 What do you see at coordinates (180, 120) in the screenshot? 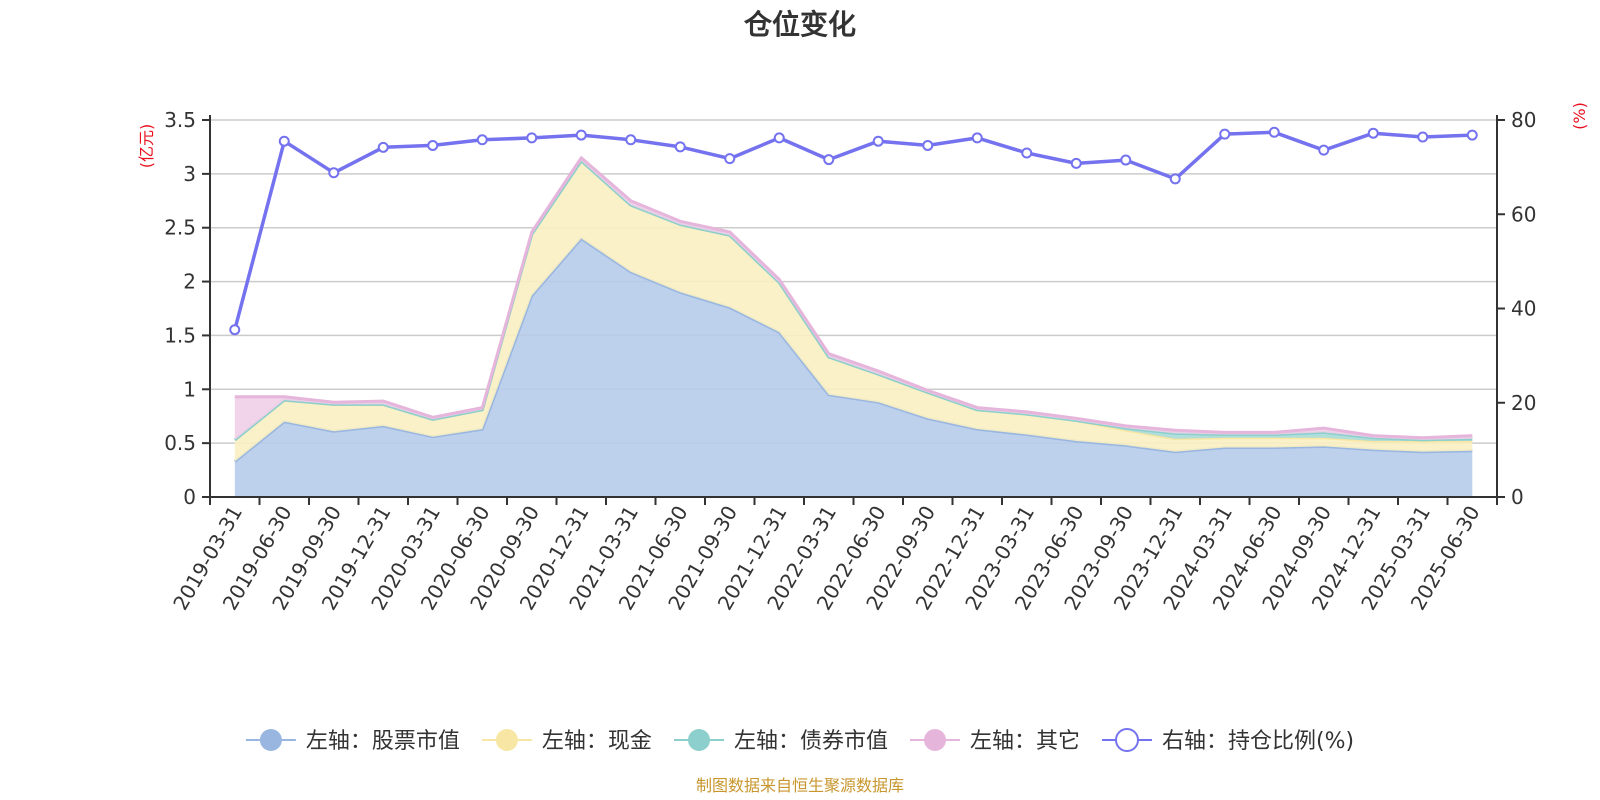
I see `left-tick-label: 3.5` at bounding box center [180, 120].